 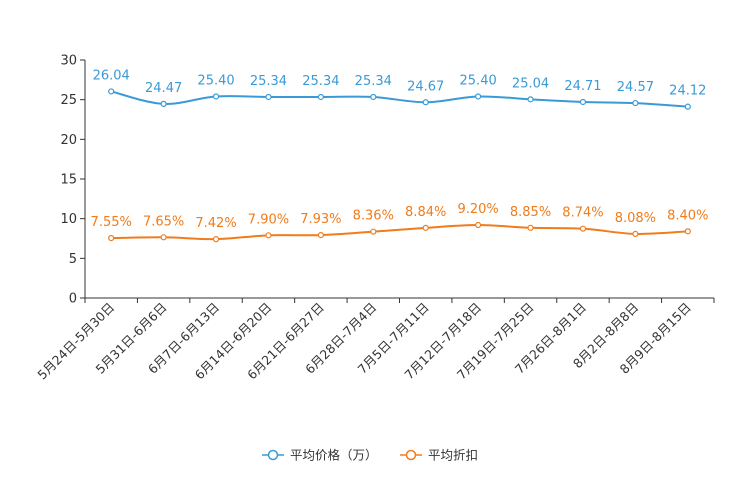 I want to click on legend-item-0: 平均价格（万）, so click(x=320, y=455).